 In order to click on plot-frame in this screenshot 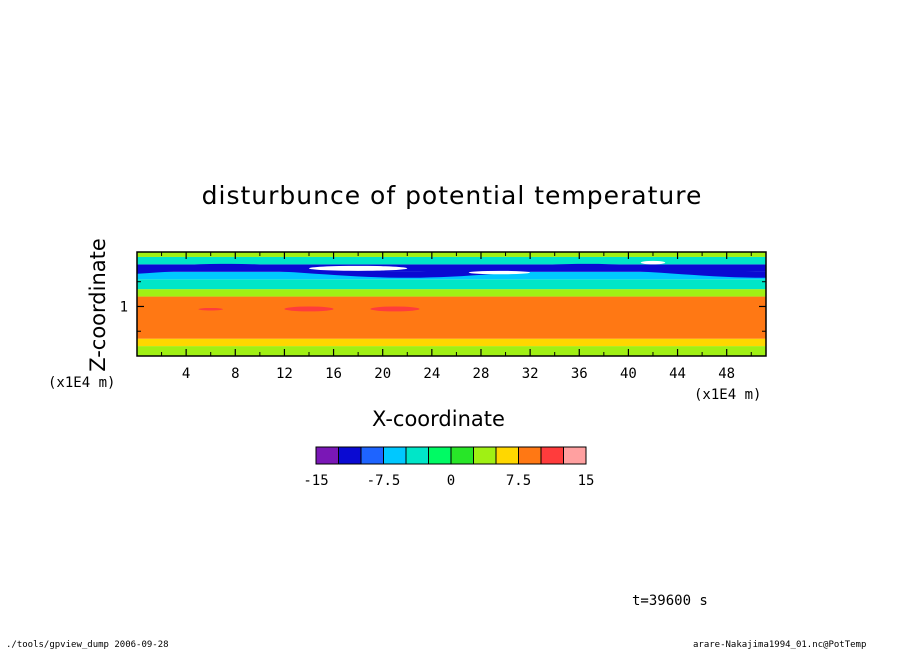, I will do `click(451, 304)`.